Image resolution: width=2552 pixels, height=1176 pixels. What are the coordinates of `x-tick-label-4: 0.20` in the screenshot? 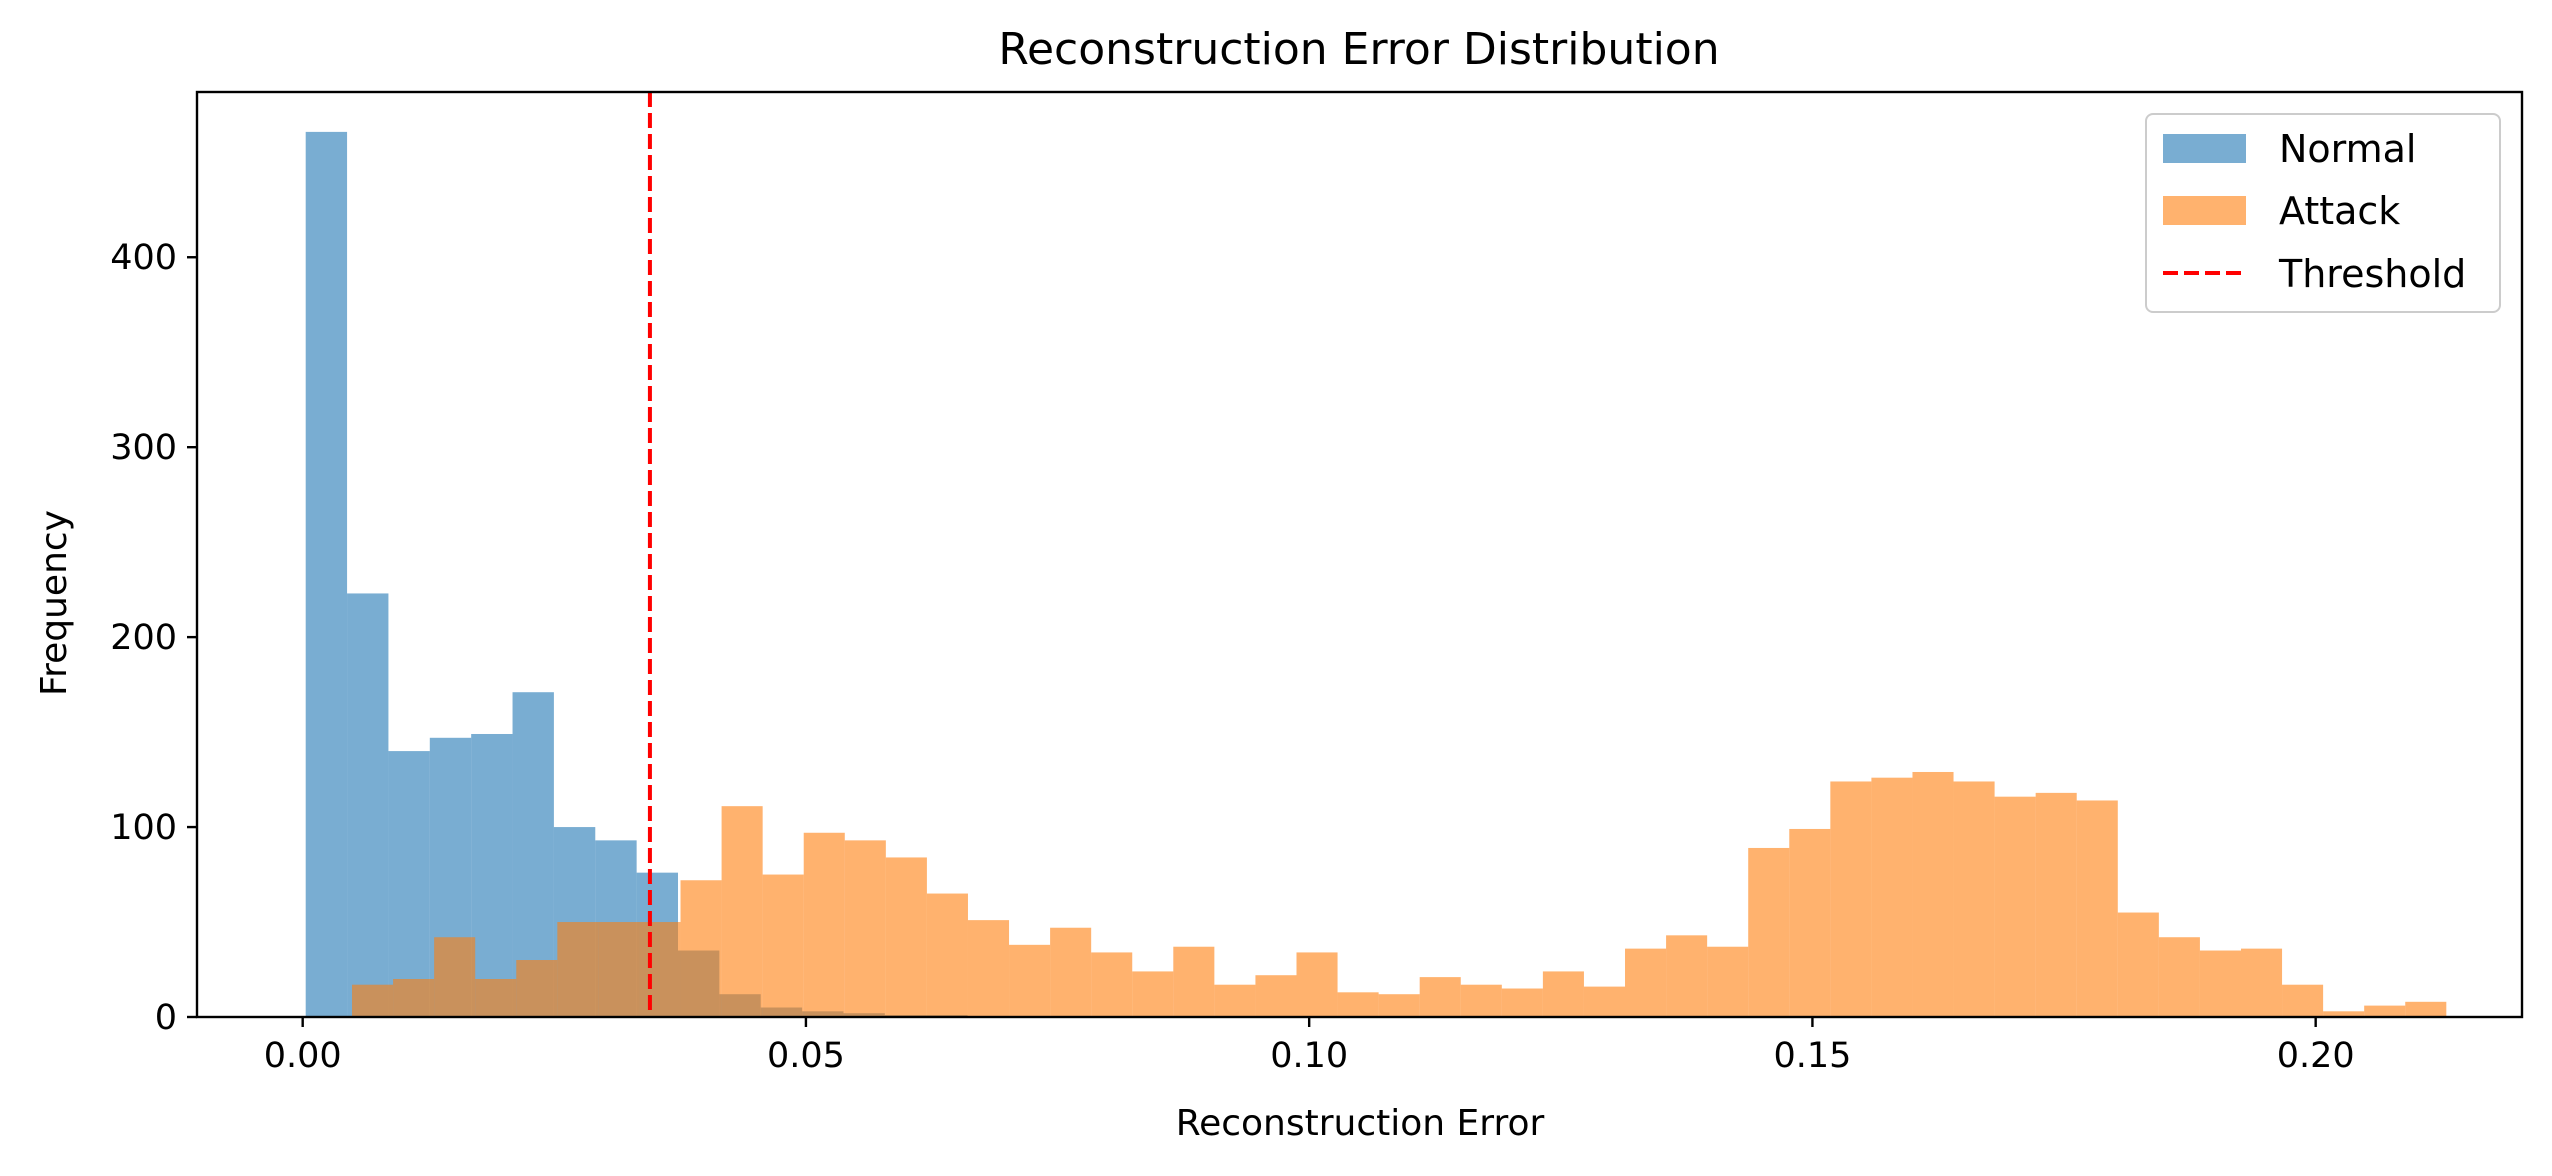 It's located at (2316, 1056).